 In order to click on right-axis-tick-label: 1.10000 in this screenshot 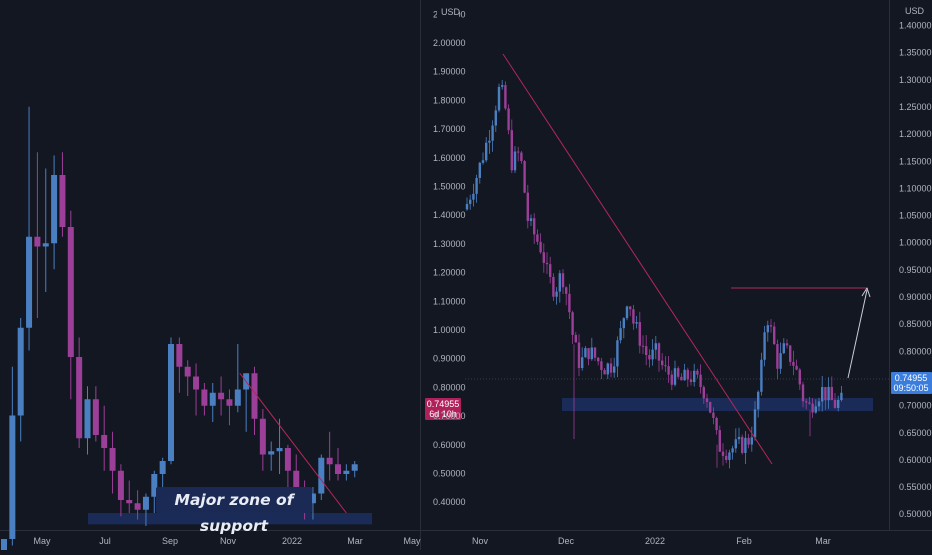, I will do `click(915, 188)`.